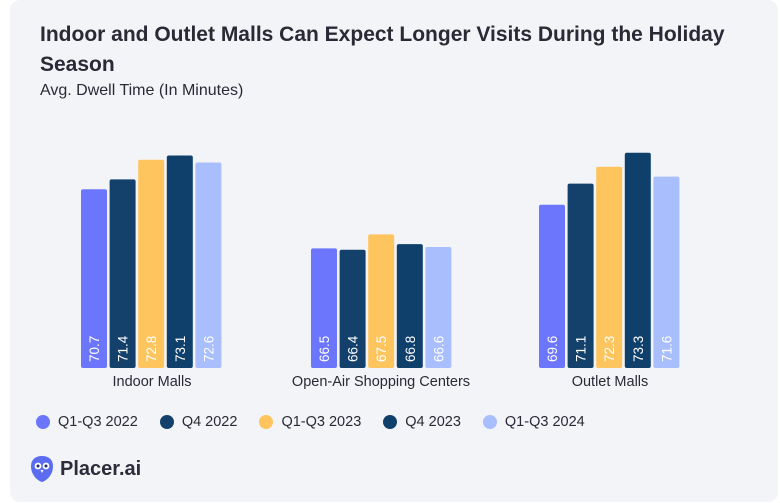 The image size is (780, 503). Describe the element at coordinates (208, 349) in the screenshot. I see `bar-value-label: 72.6` at that location.